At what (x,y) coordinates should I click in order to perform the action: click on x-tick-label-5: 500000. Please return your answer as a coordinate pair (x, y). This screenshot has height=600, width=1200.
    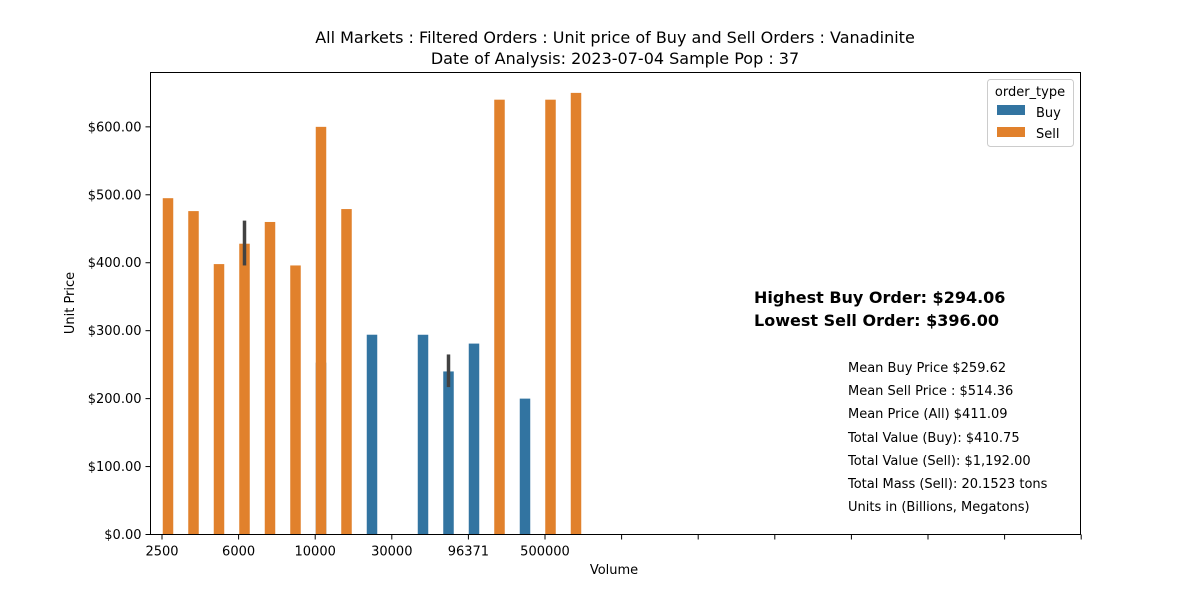
    Looking at the image, I should click on (545, 552).